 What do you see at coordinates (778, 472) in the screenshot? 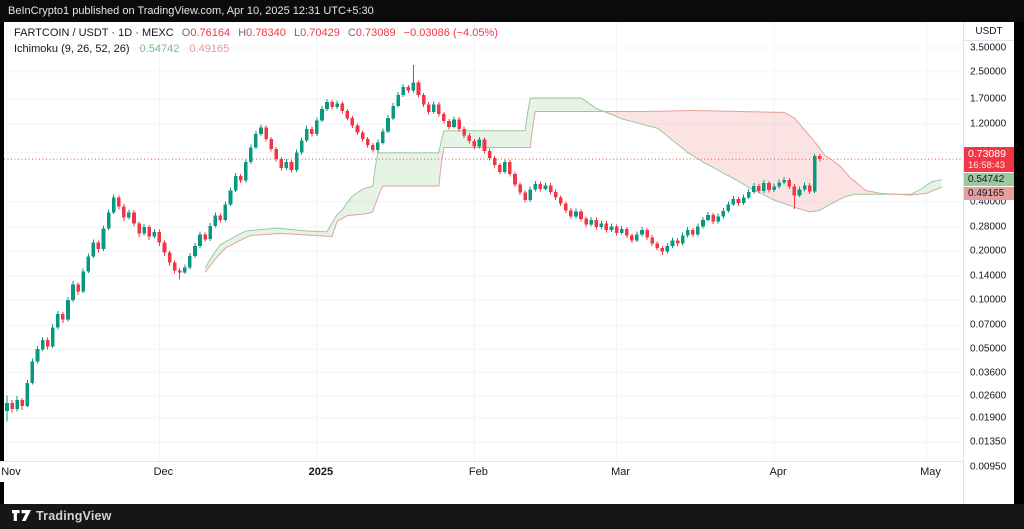
I see `time-tick-label: Apr` at bounding box center [778, 472].